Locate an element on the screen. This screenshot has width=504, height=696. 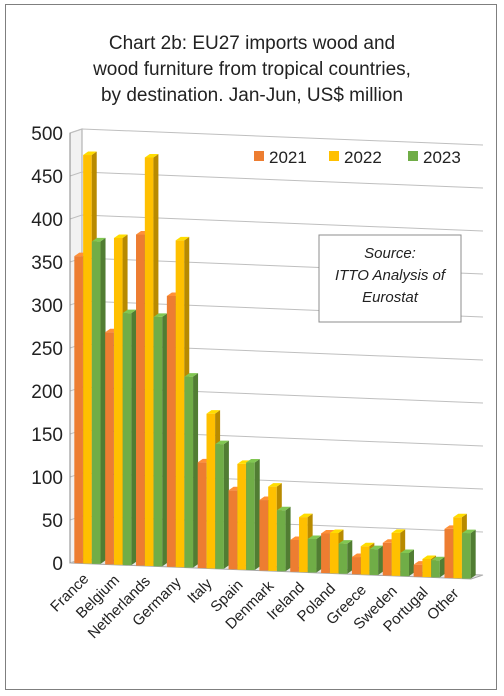
bar-ireland-2023 is located at coordinates (314, 554).